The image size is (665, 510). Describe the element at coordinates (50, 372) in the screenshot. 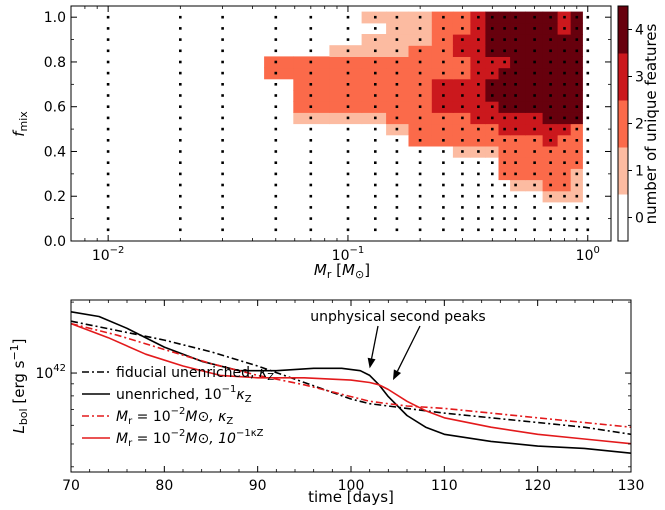

I see `y-tick-label: 1042` at that location.